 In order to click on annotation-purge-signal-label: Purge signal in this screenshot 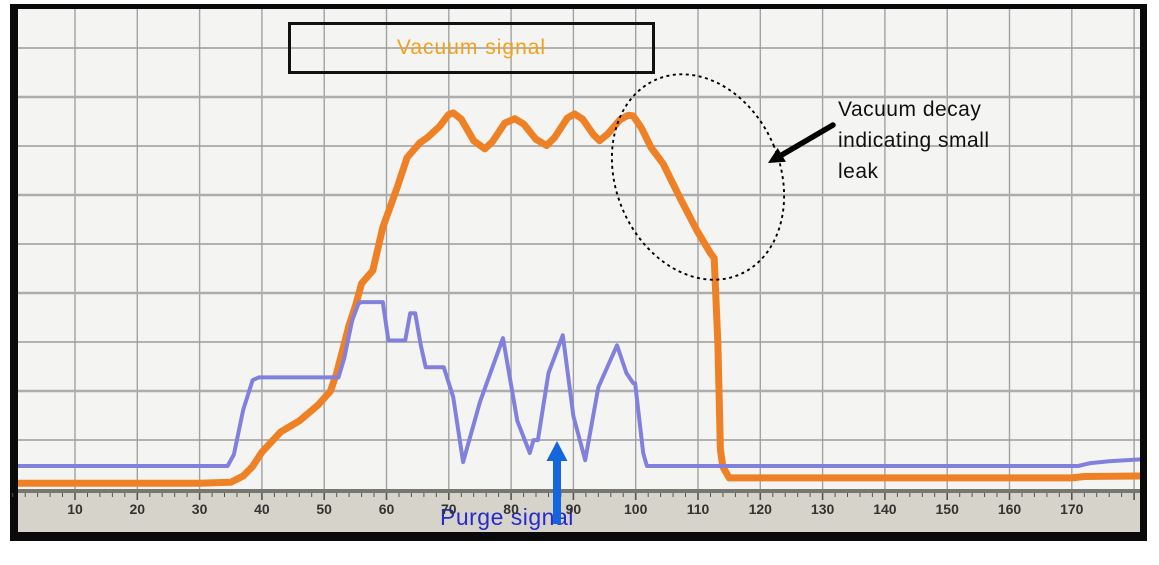, I will do `click(507, 517)`.